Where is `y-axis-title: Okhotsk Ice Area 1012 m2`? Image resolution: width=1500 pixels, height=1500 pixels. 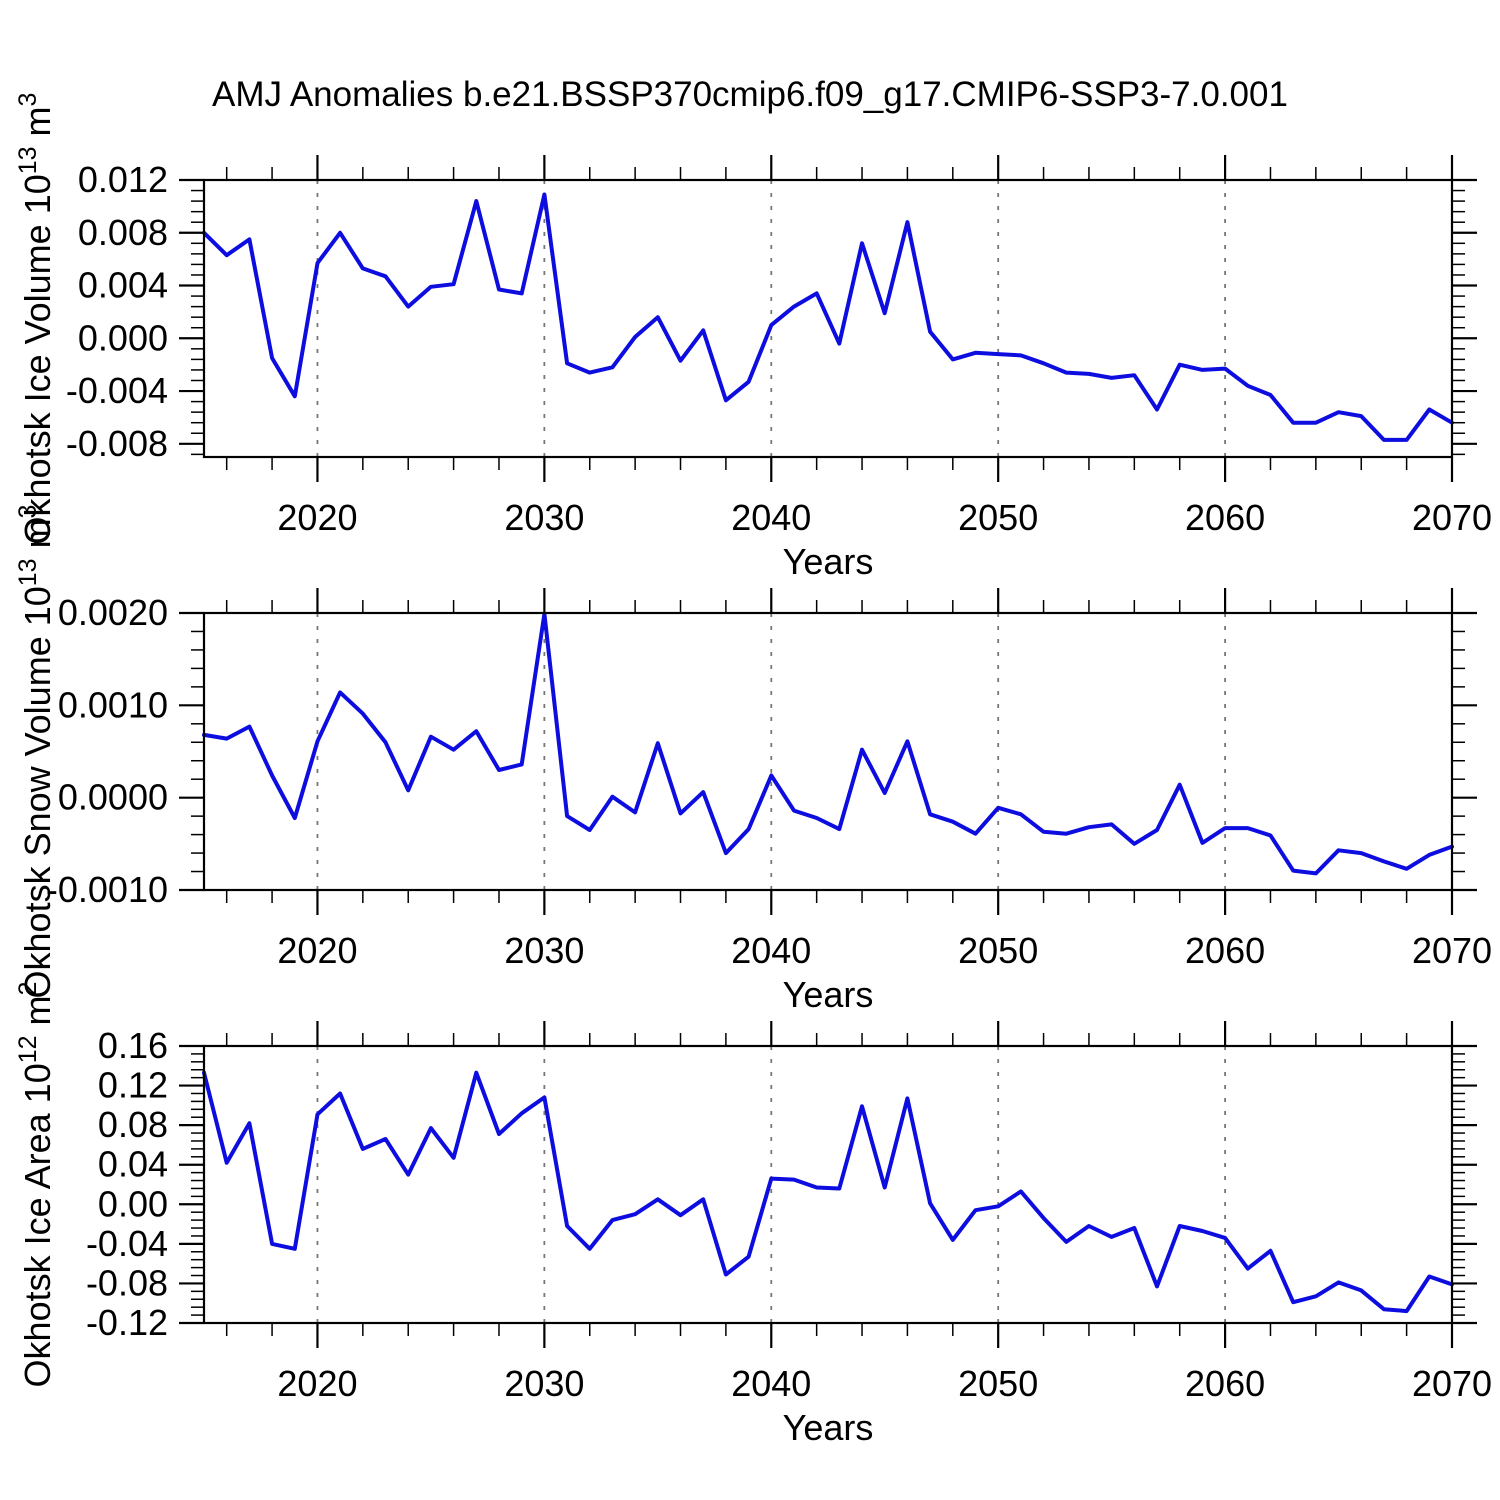 y-axis-title: Okhotsk Ice Area 1012 m2 is located at coordinates (36, 1185).